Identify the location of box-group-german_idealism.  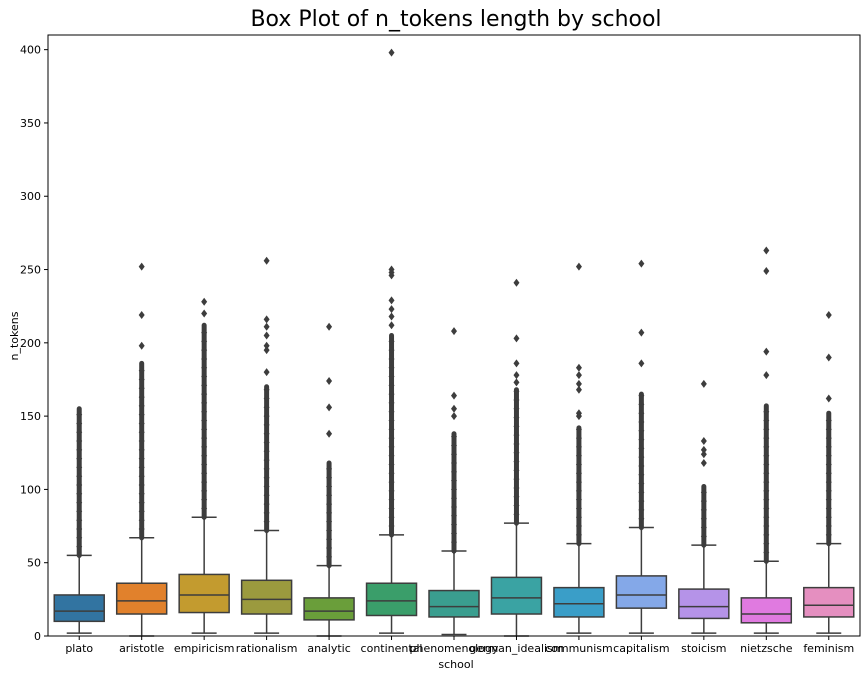
(516, 457).